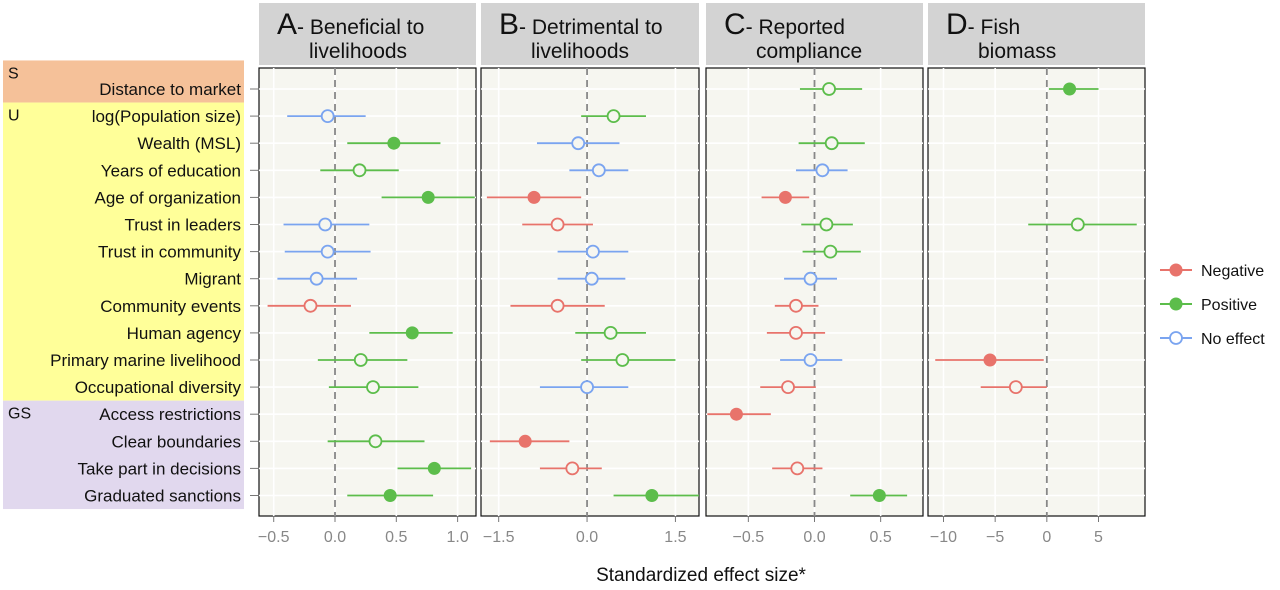  Describe the element at coordinates (182, 225) in the screenshot. I see `row-label: Trust in leaders` at that location.